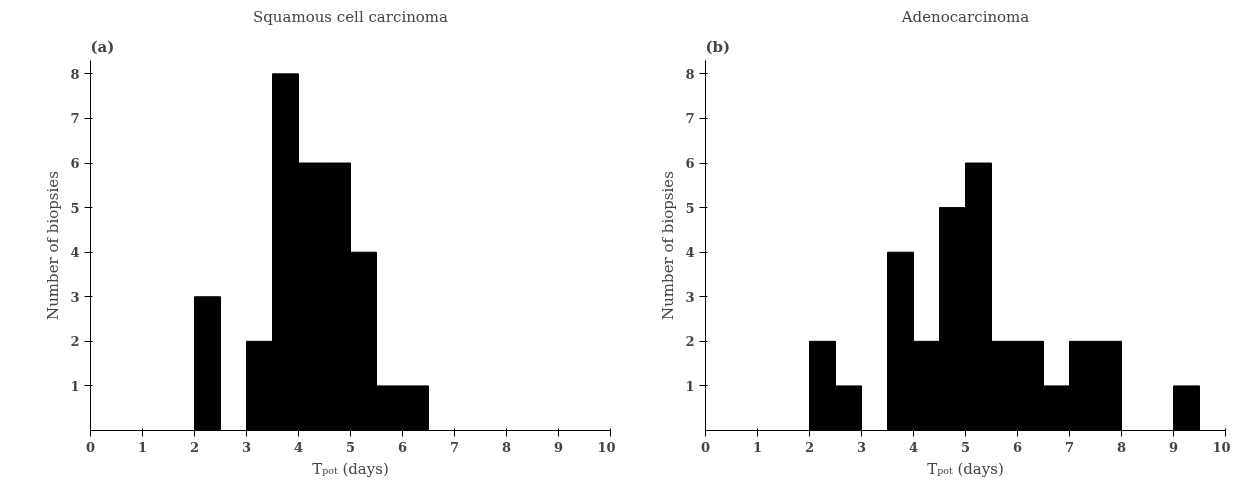 The width and height of the screenshot is (1252, 493). What do you see at coordinates (718, 46) in the screenshot?
I see `text: (b)` at bounding box center [718, 46].